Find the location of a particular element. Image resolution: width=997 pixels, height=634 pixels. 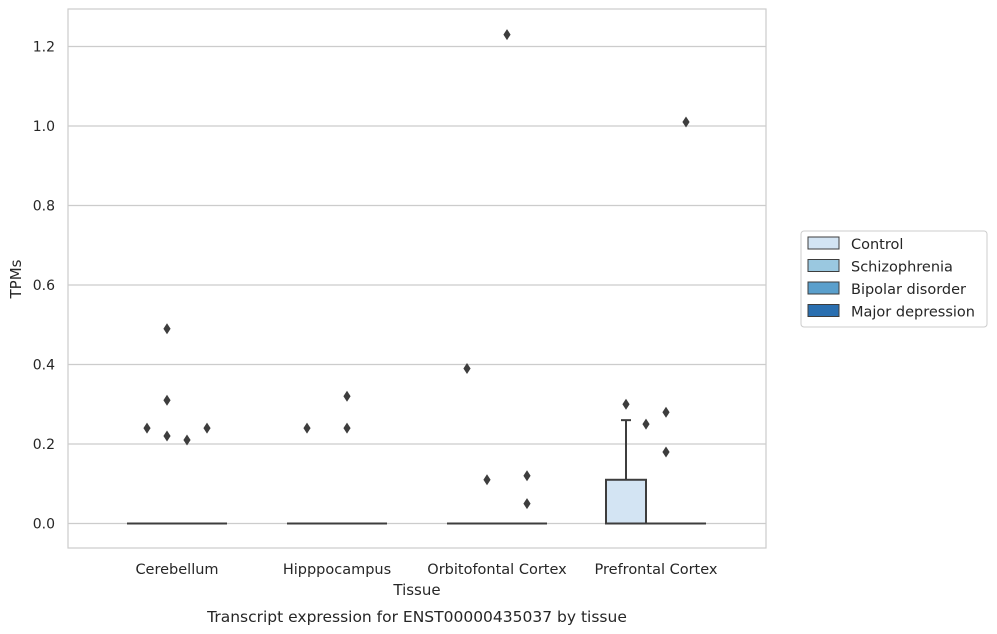

x-tick-label: Hipppocampus is located at coordinates (337, 570).